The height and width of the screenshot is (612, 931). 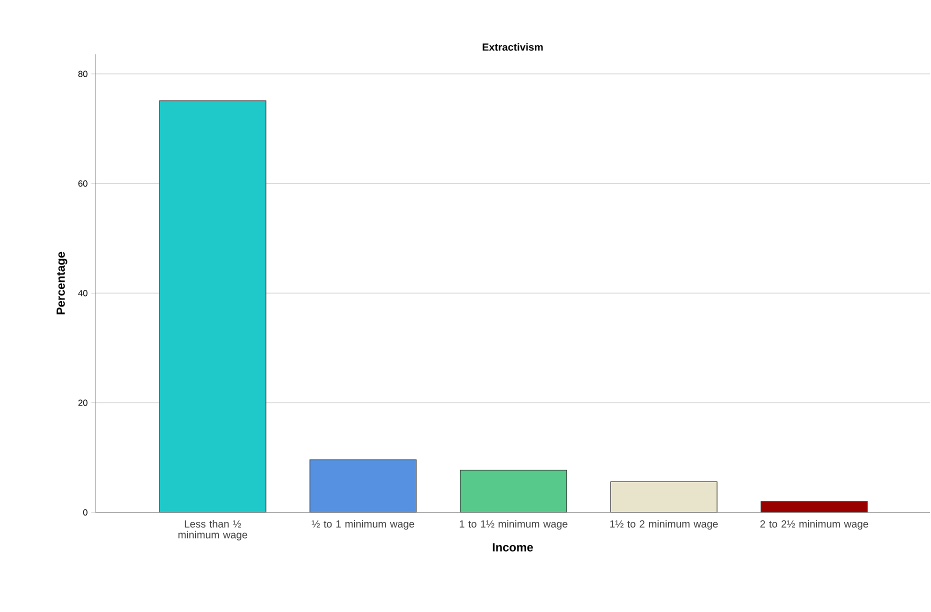 What do you see at coordinates (363, 485) in the screenshot?
I see `bar` at bounding box center [363, 485].